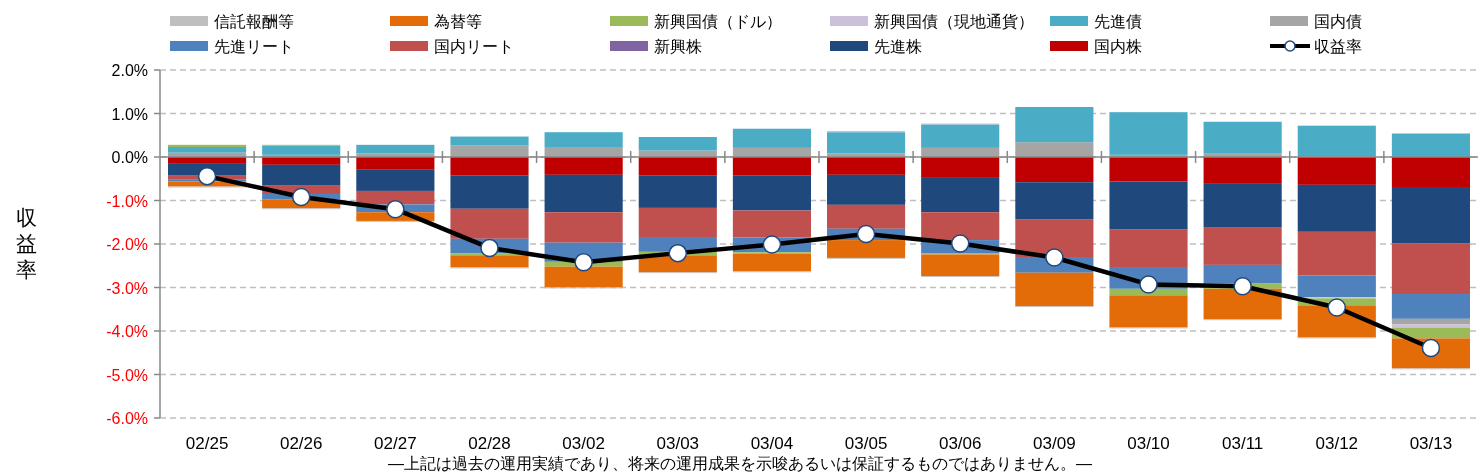 Image resolution: width=1478 pixels, height=475 pixels. I want to click on x-tick-label: 02/26, so click(301, 443).